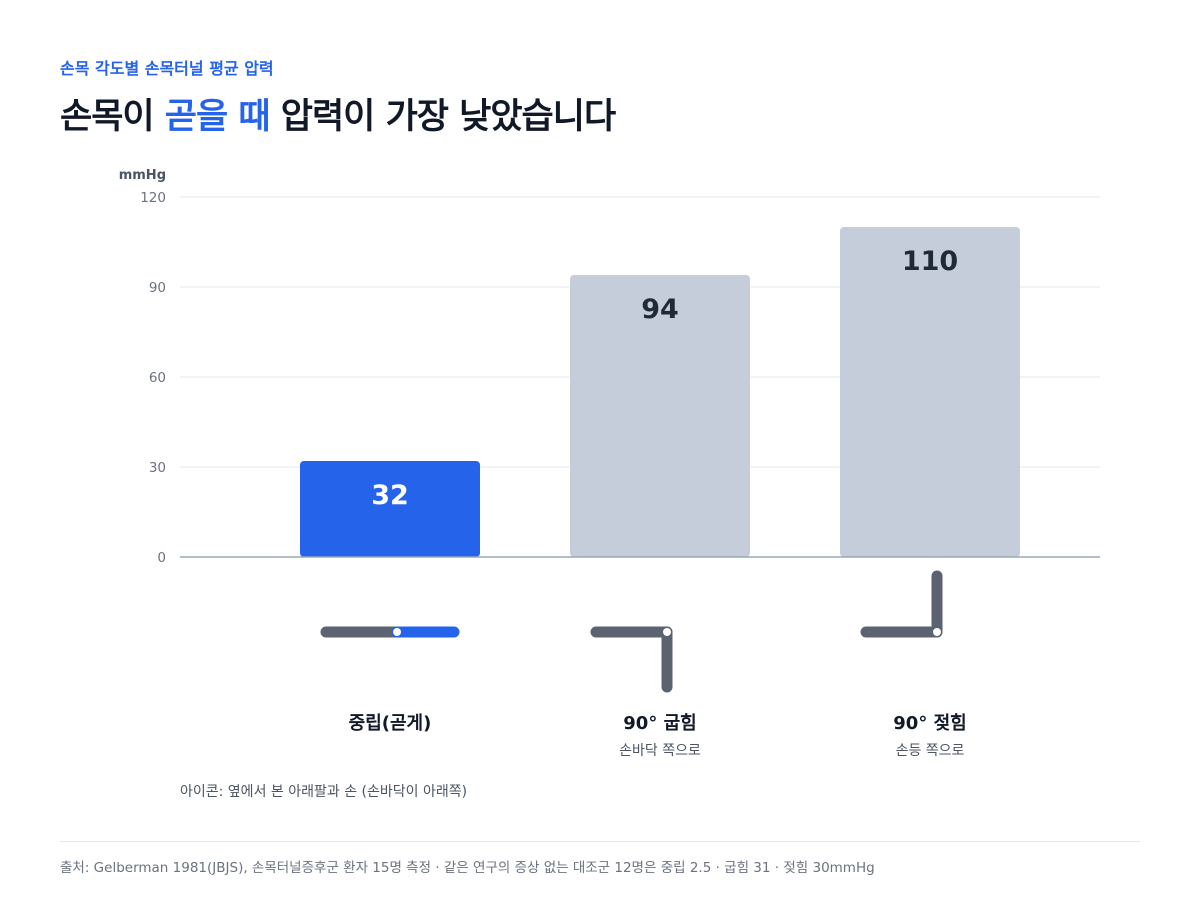 This screenshot has width=1200, height=918. I want to click on bar-value-label: 110, so click(930, 261).